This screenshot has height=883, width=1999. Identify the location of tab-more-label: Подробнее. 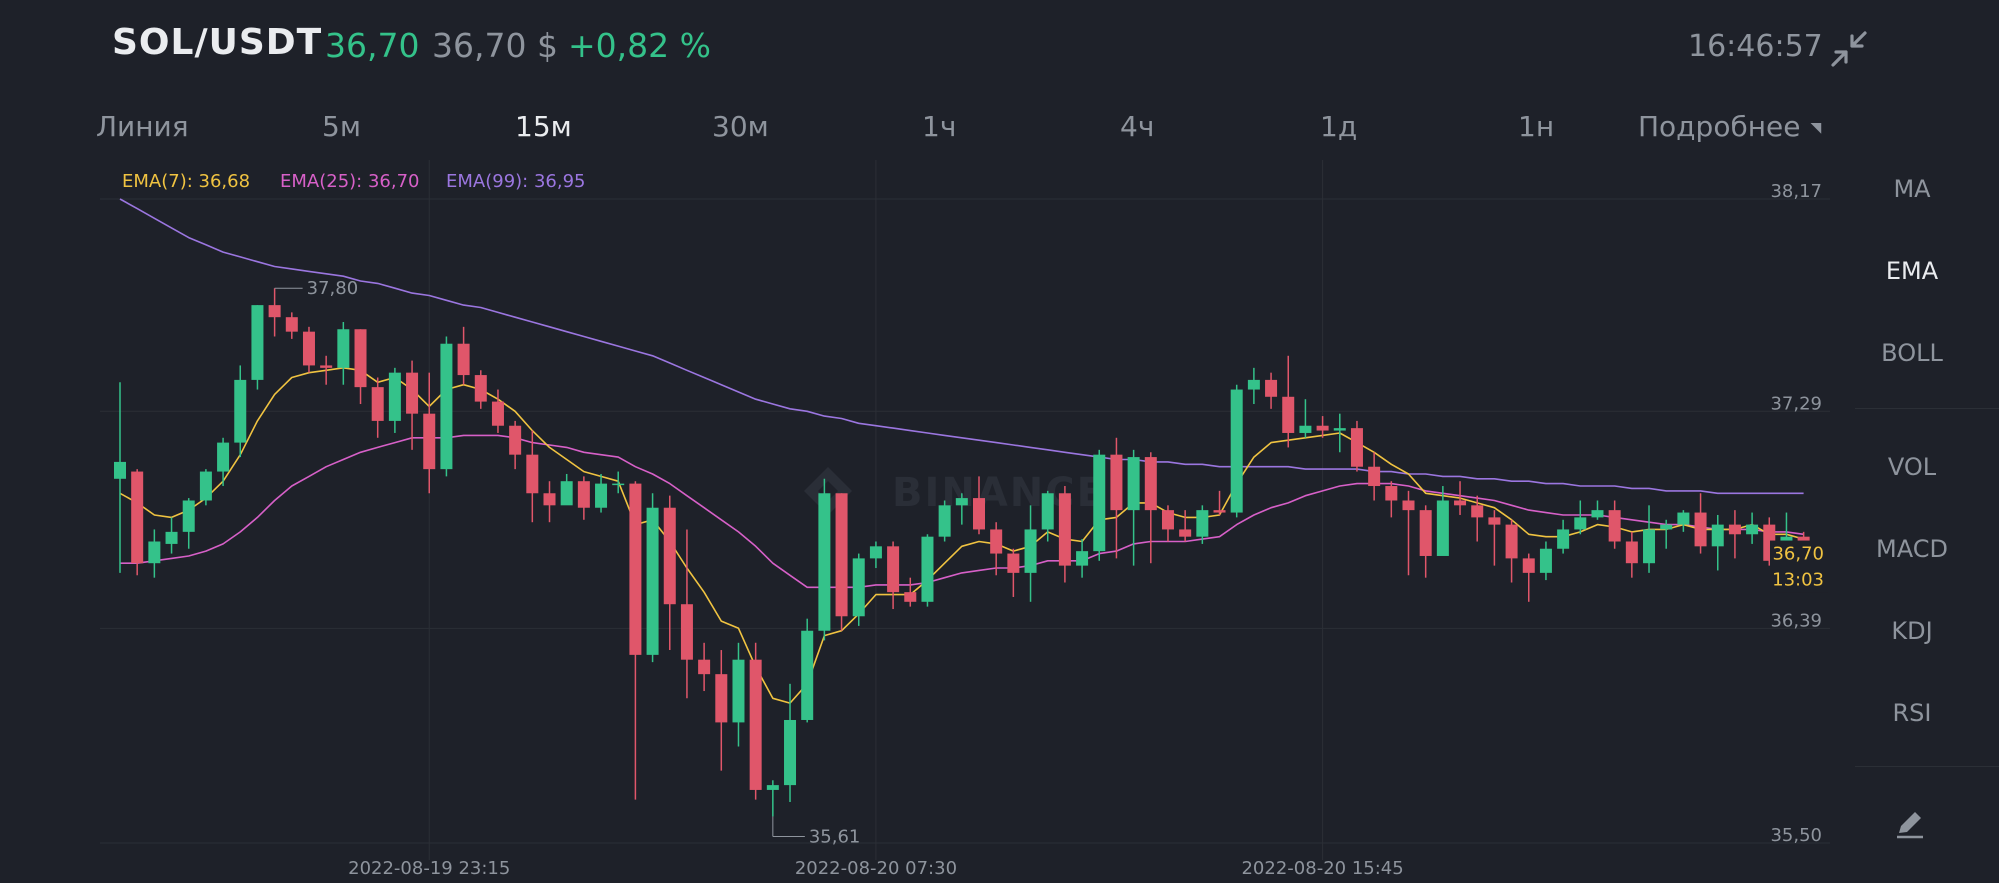
(1719, 126).